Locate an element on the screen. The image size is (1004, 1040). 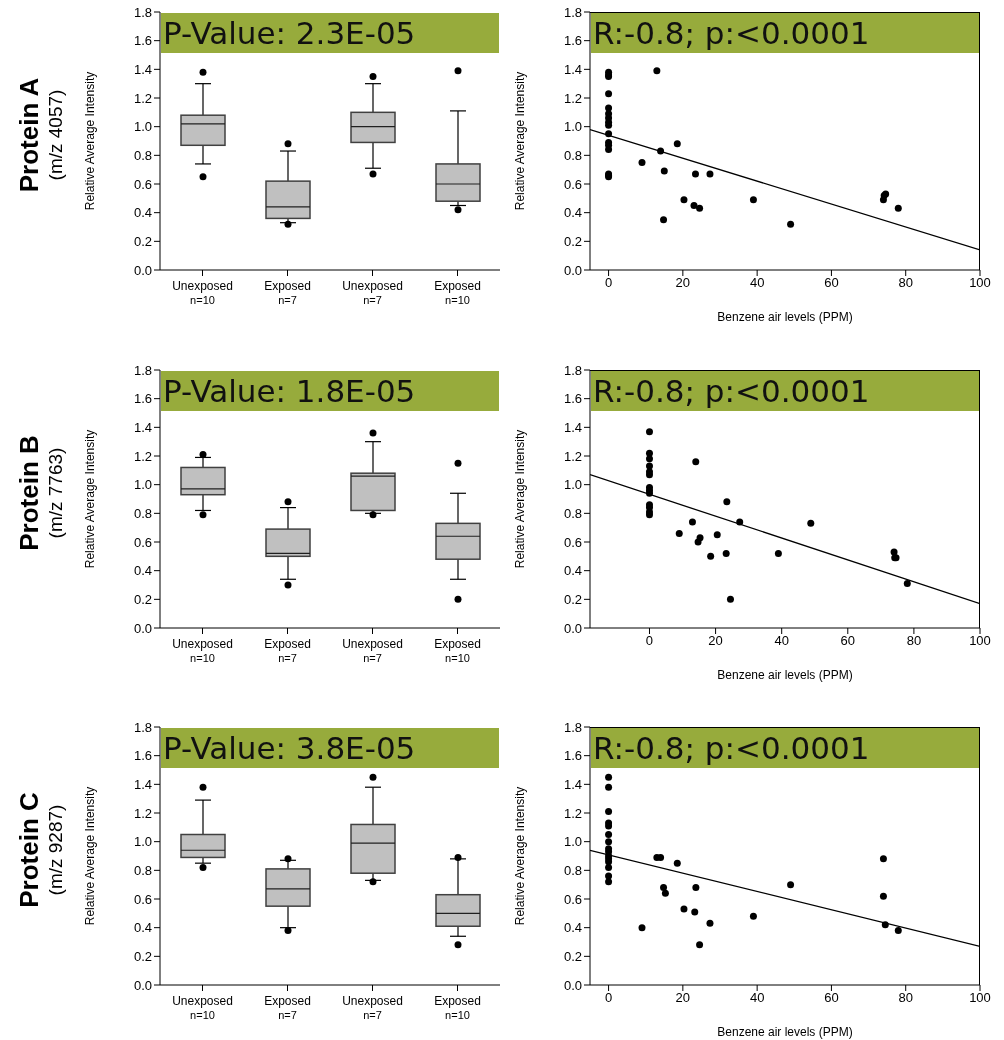
annotation: P-Value: 1.8E-05 is located at coordinates (289, 391).